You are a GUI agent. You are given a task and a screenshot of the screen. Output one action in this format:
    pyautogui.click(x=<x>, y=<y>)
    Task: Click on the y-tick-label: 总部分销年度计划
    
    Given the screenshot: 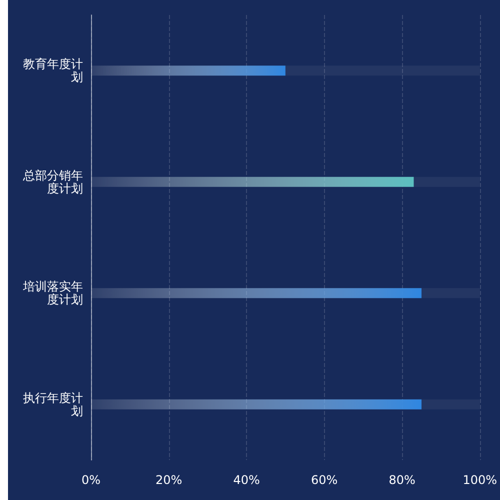 What is the action you would take?
    pyautogui.click(x=52, y=182)
    